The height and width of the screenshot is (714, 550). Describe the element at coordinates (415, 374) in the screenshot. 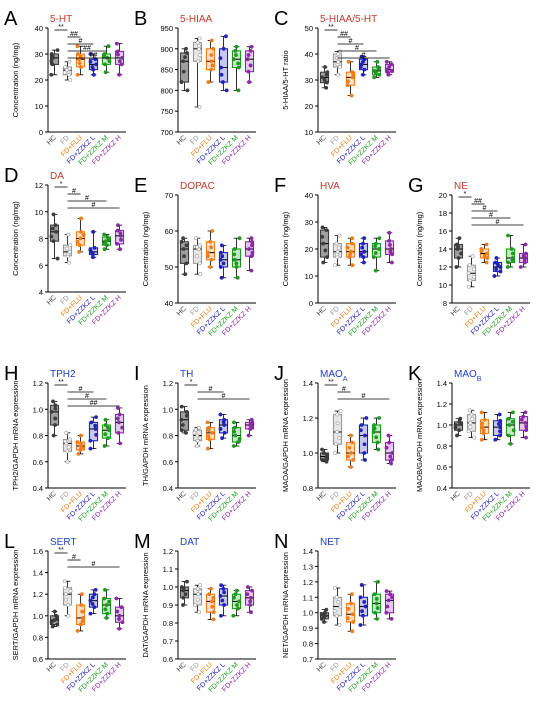

I see `panel-letter: K` at that location.